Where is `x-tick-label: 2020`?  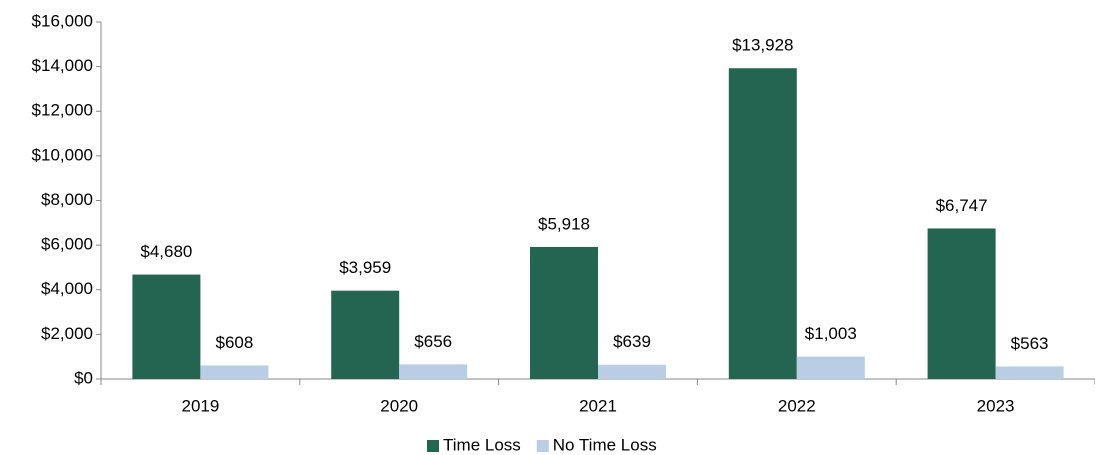
x-tick-label: 2020 is located at coordinates (399, 405).